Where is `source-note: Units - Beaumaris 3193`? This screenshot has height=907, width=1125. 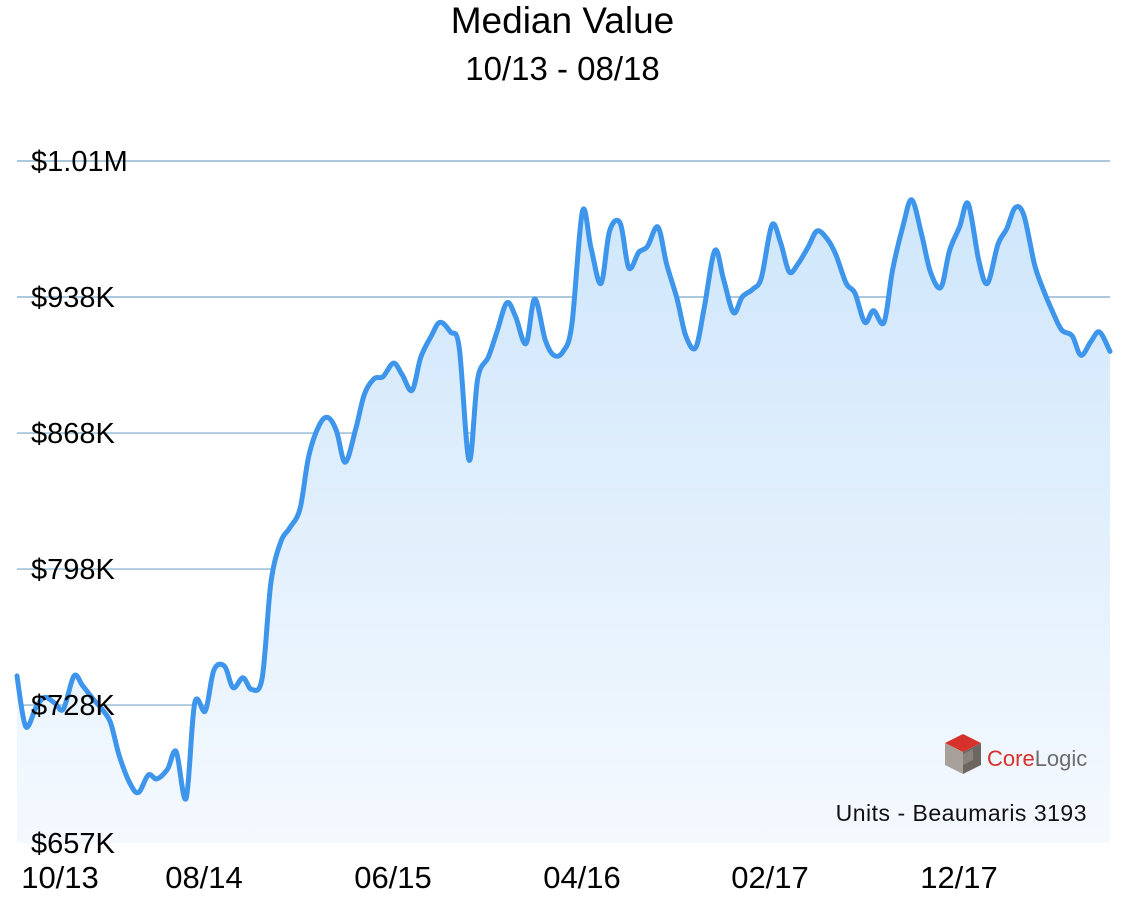 source-note: Units - Beaumaris 3193 is located at coordinates (961, 813).